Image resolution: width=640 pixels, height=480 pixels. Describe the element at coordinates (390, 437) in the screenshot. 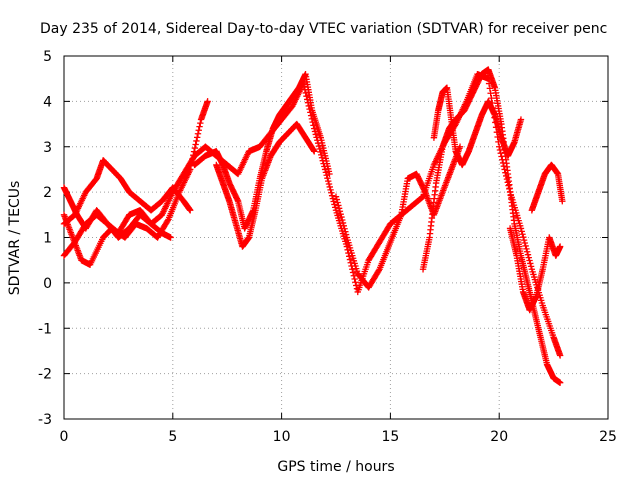

I see `x-tick-label: 15` at that location.